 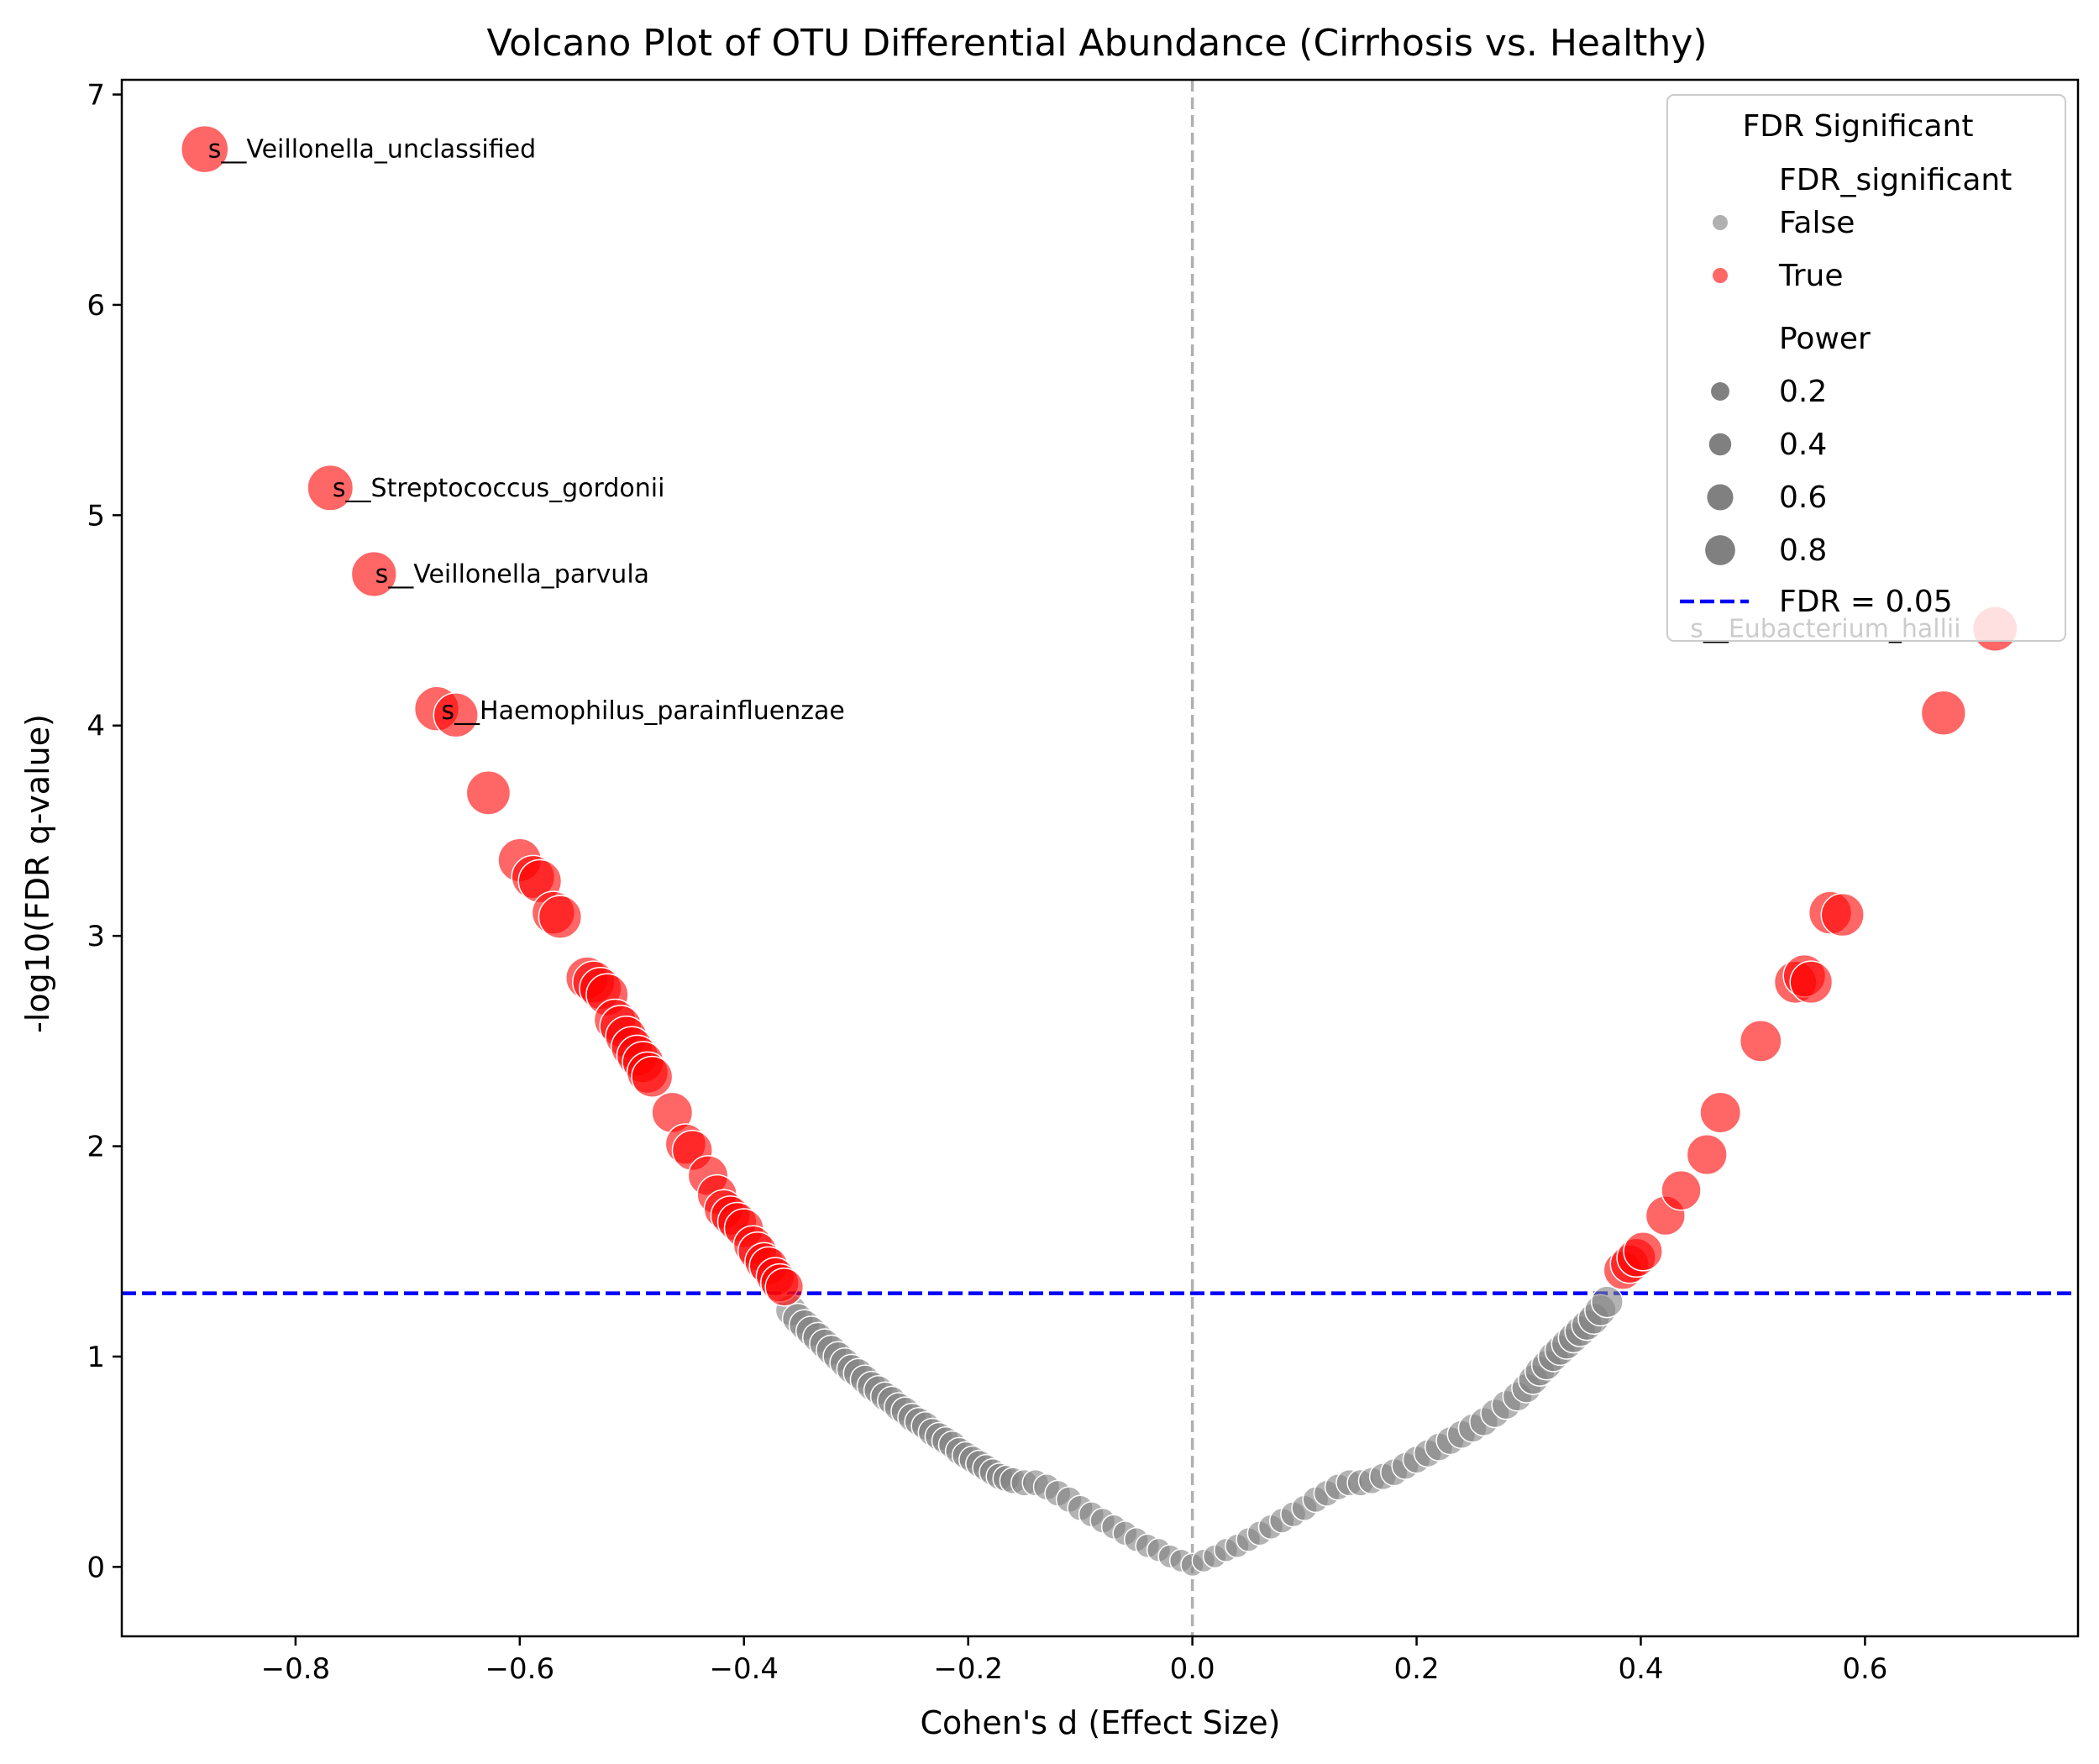 I want to click on nonsignificant-point, so click(x=1607, y=1302).